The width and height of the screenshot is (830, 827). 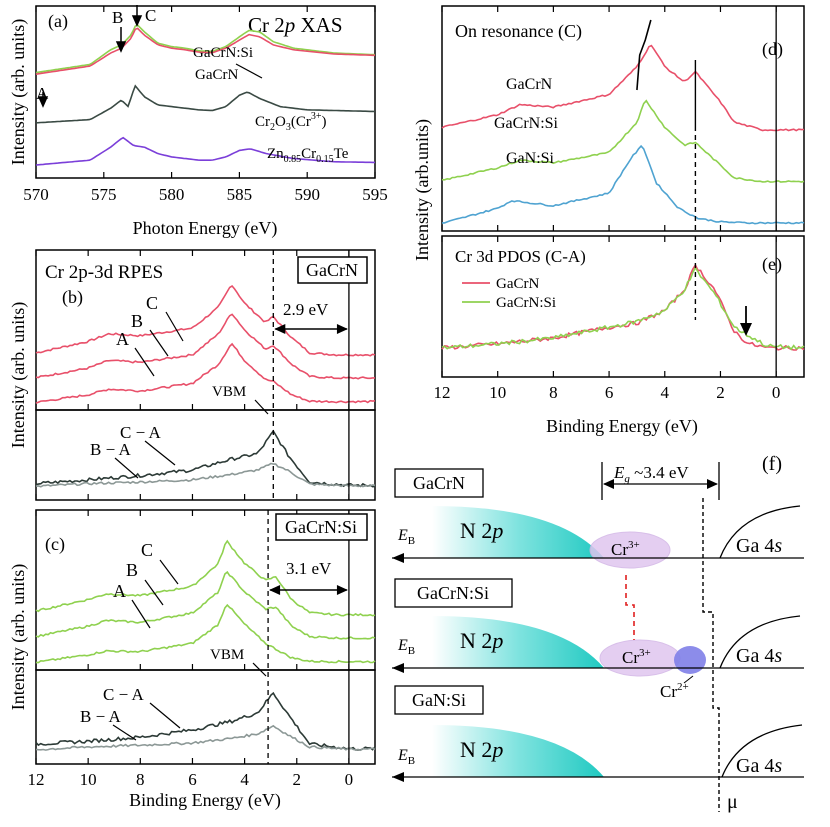 I want to click on label-gacrnsi-a: GaCrN:Si, so click(x=223, y=53).